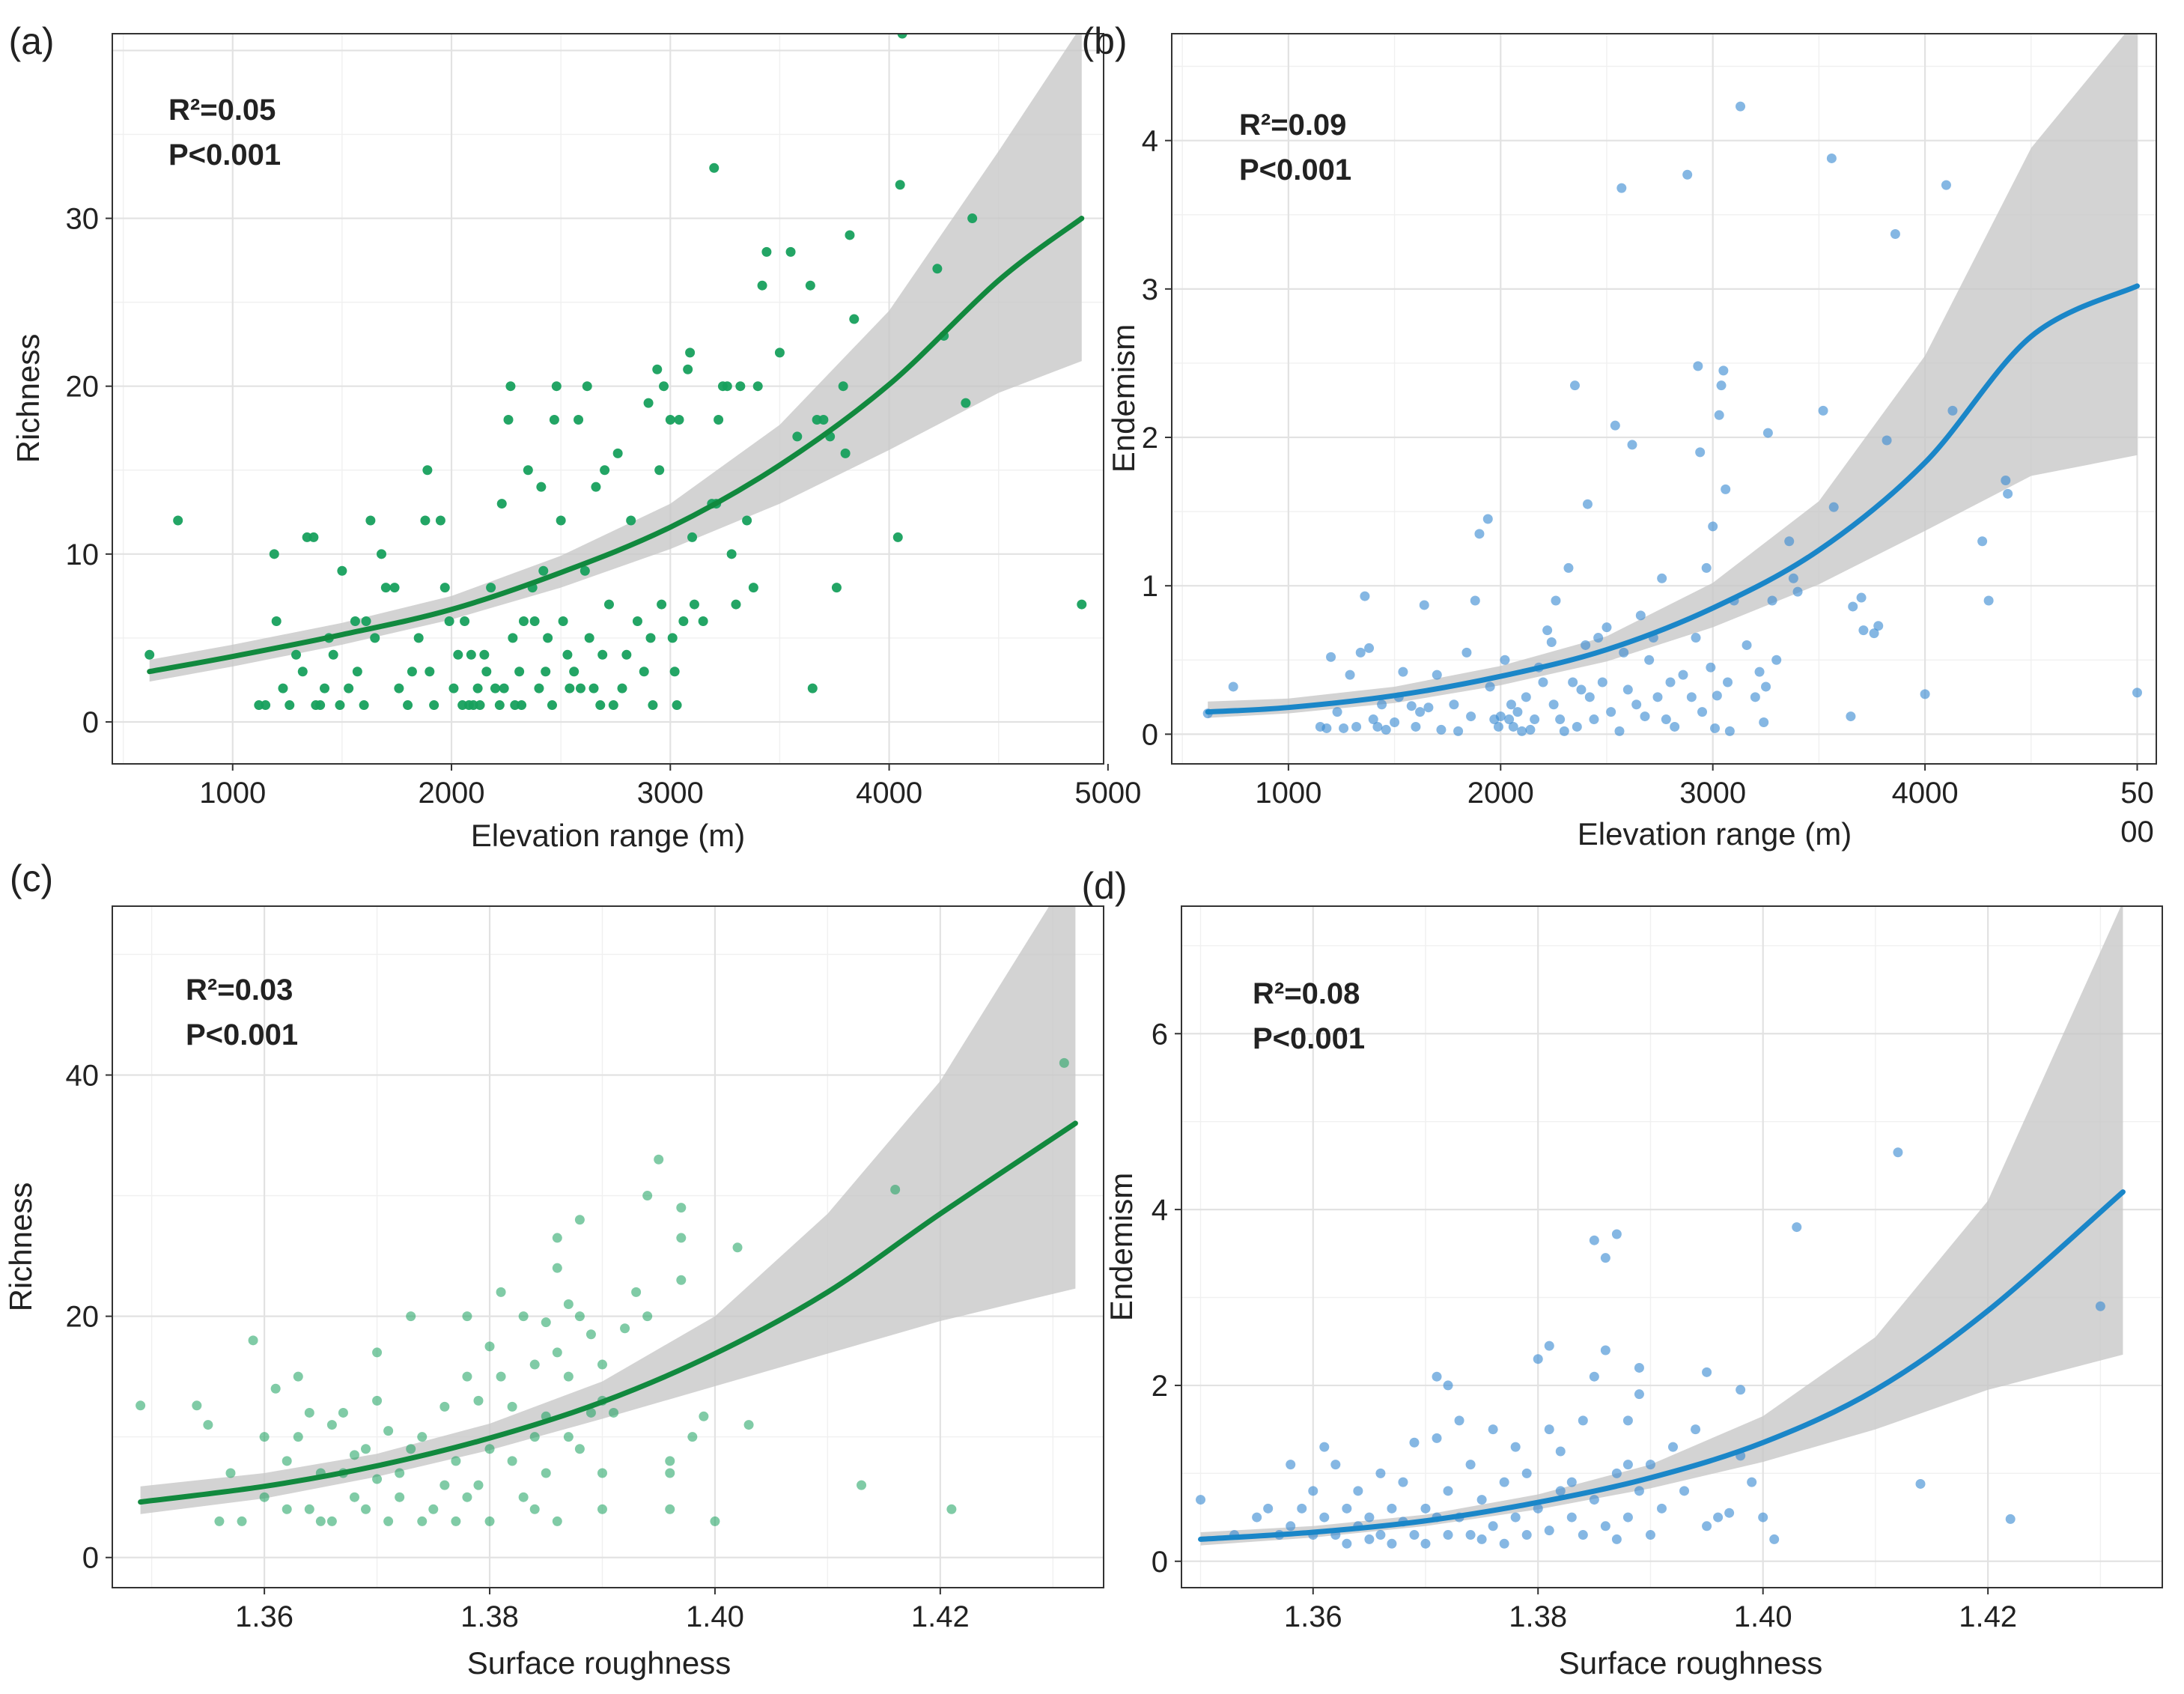  I want to click on y-tick-label: 2, so click(1160, 1386).